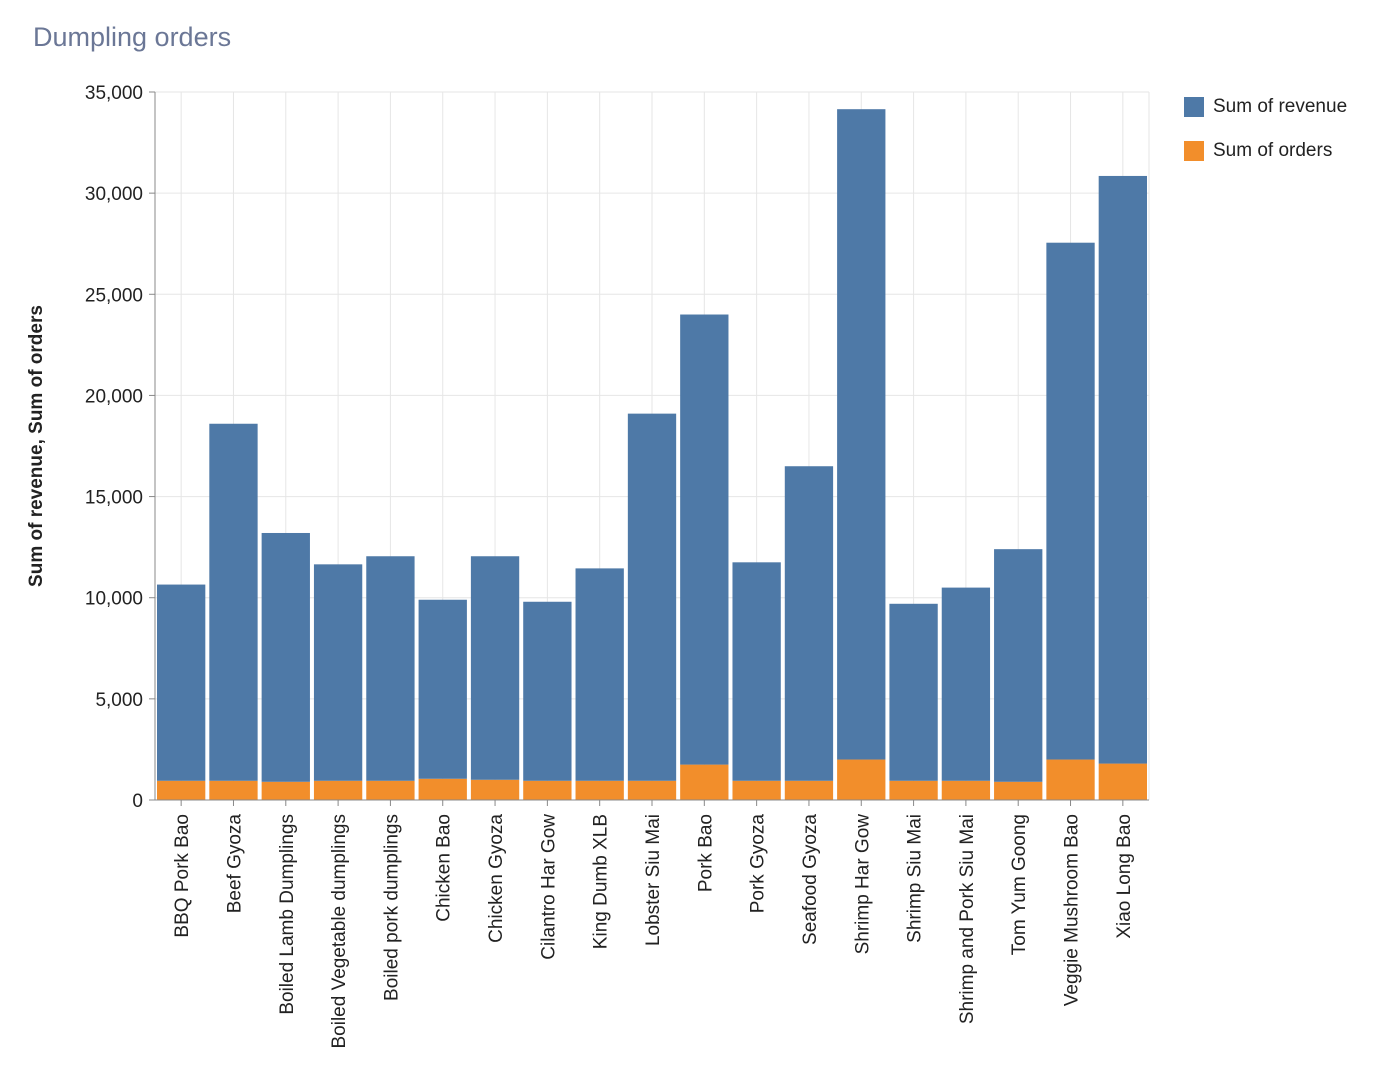 Image resolution: width=1382 pixels, height=1080 pixels. Describe the element at coordinates (653, 880) in the screenshot. I see `x-tick-label: Lobster Siu Mai` at that location.